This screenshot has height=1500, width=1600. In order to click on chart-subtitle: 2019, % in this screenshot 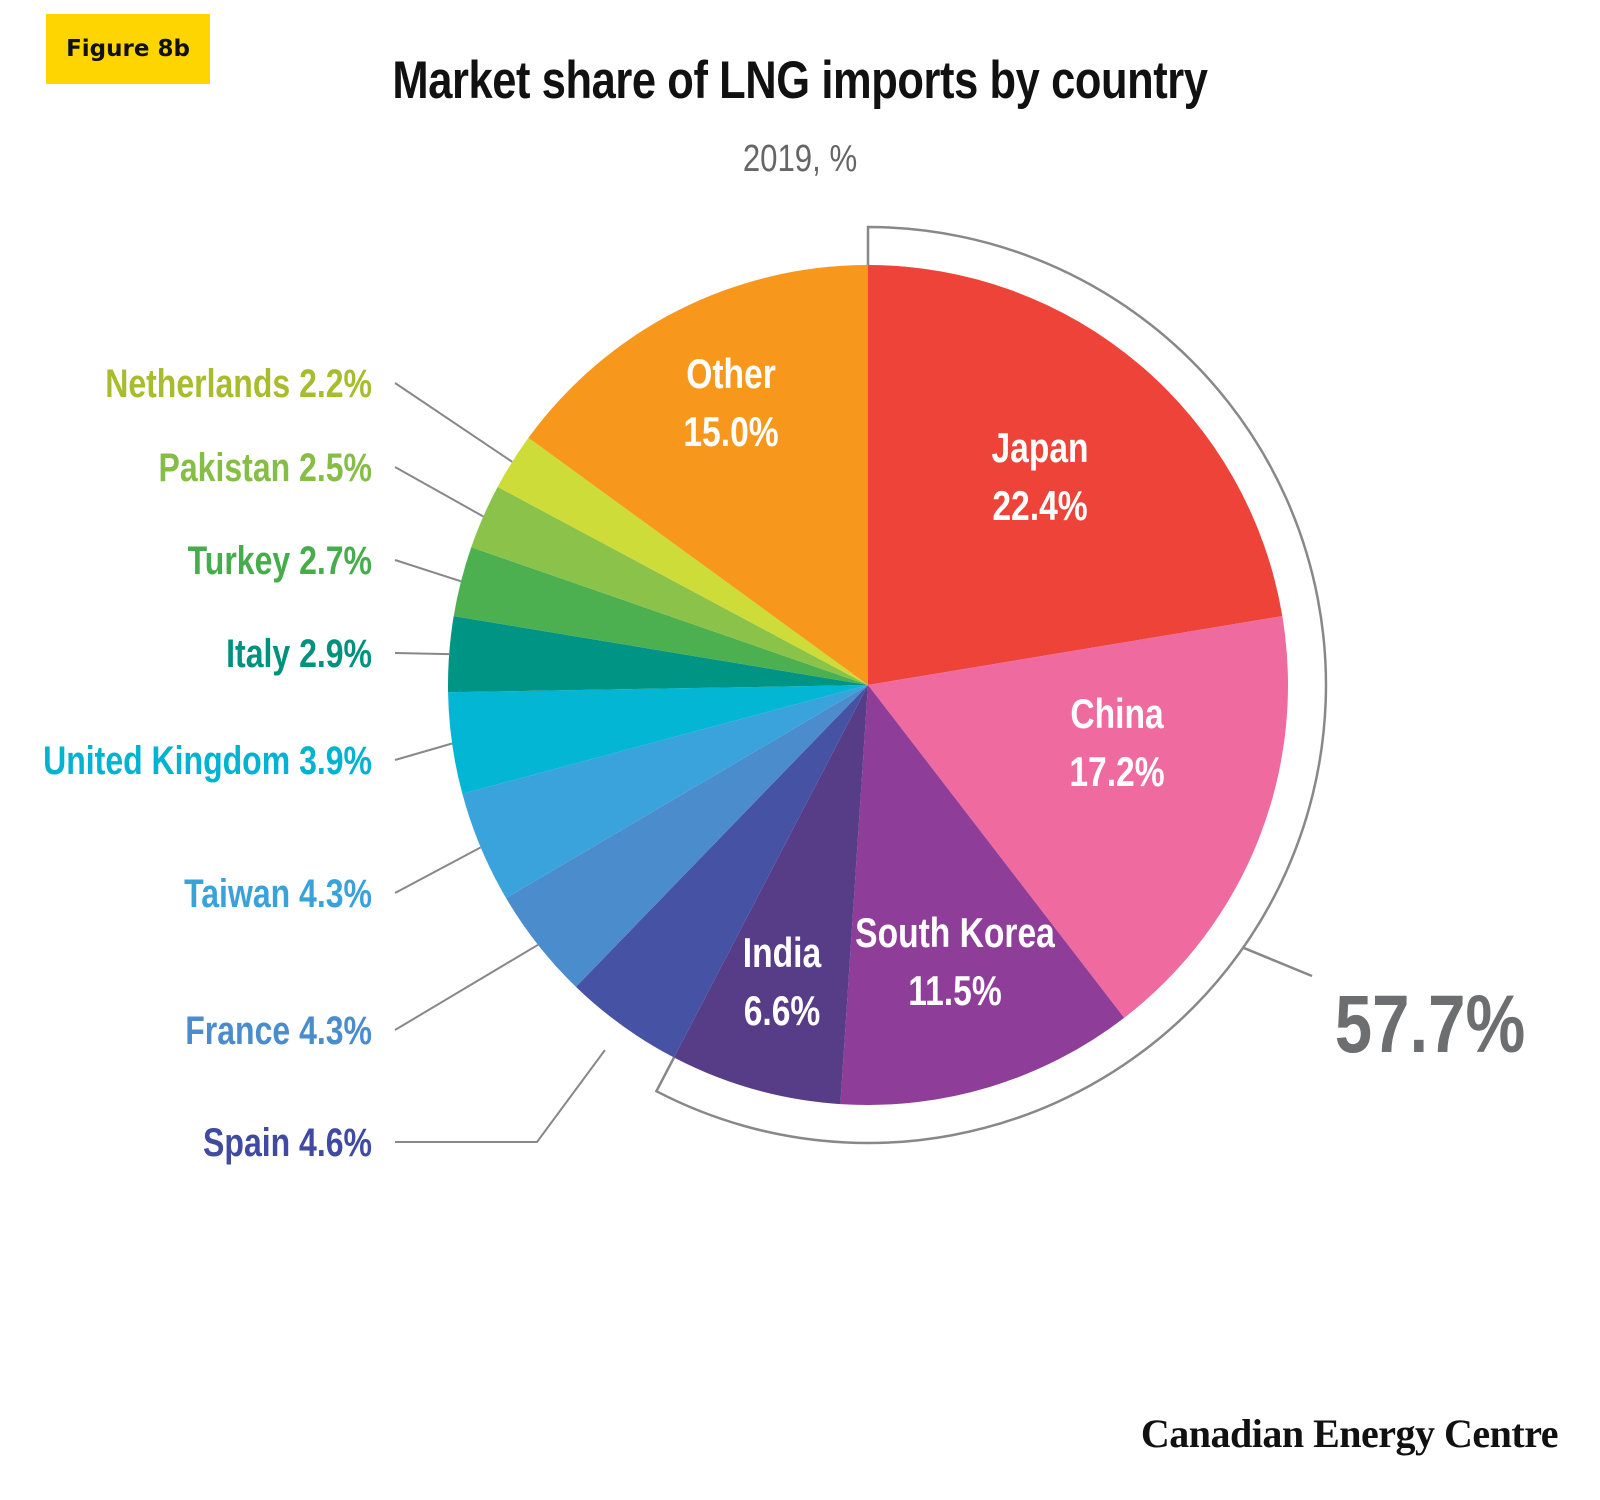, I will do `click(800, 159)`.